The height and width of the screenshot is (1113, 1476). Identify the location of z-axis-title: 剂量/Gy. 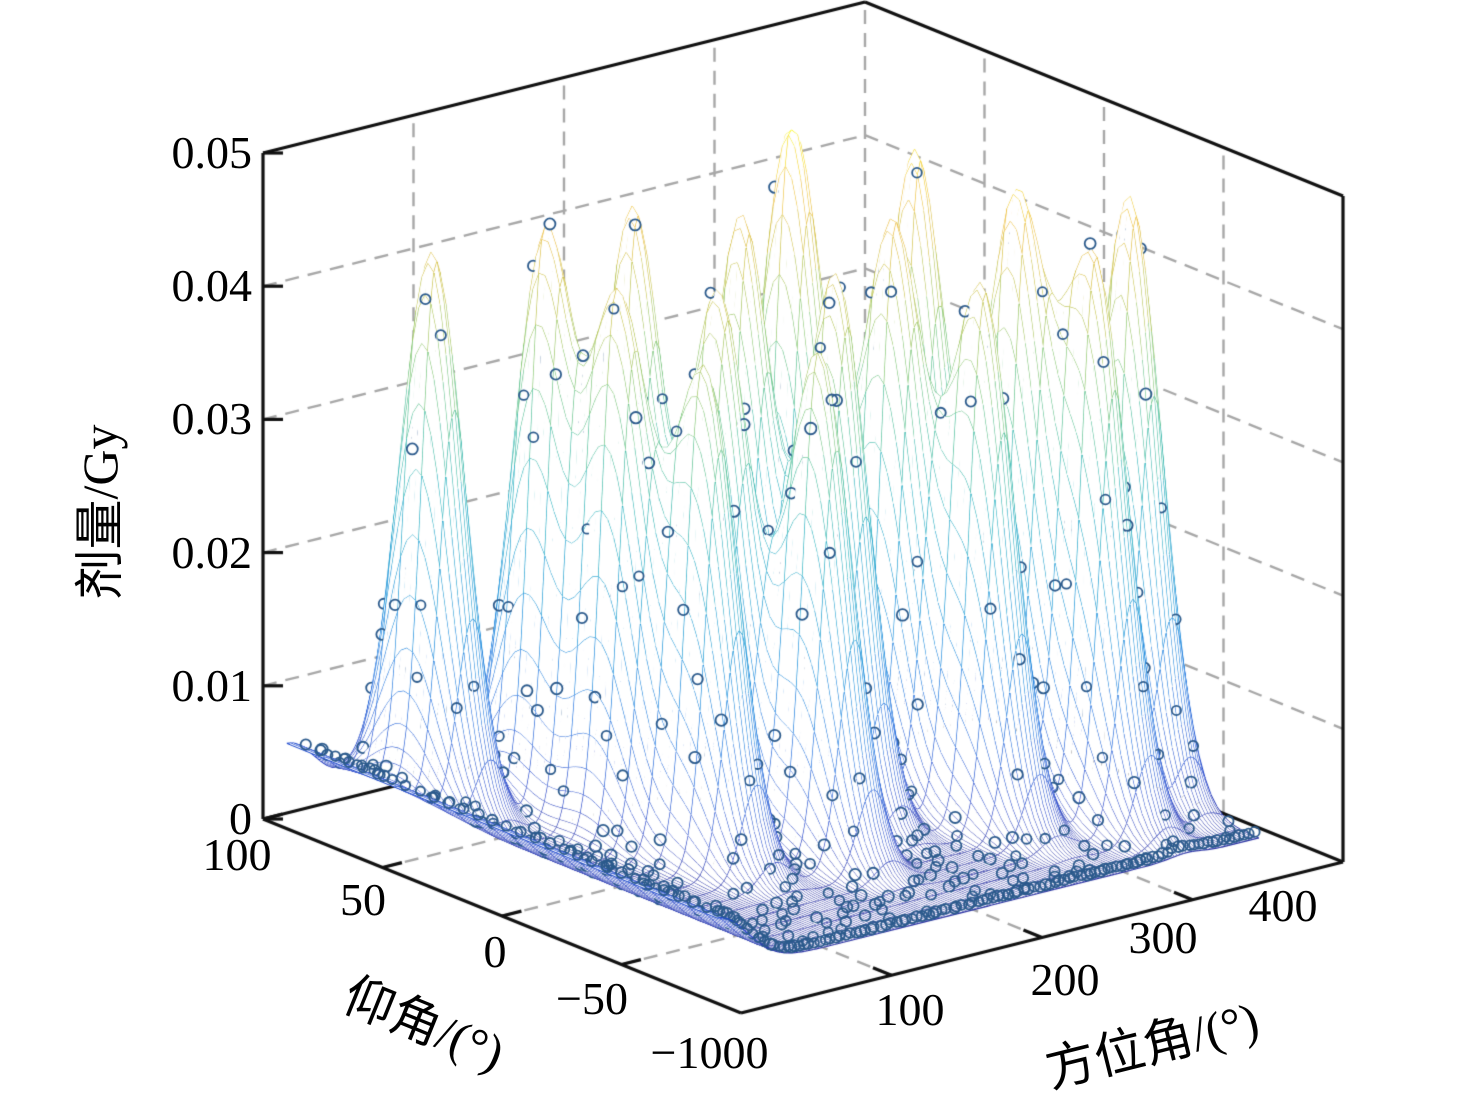
(100, 512).